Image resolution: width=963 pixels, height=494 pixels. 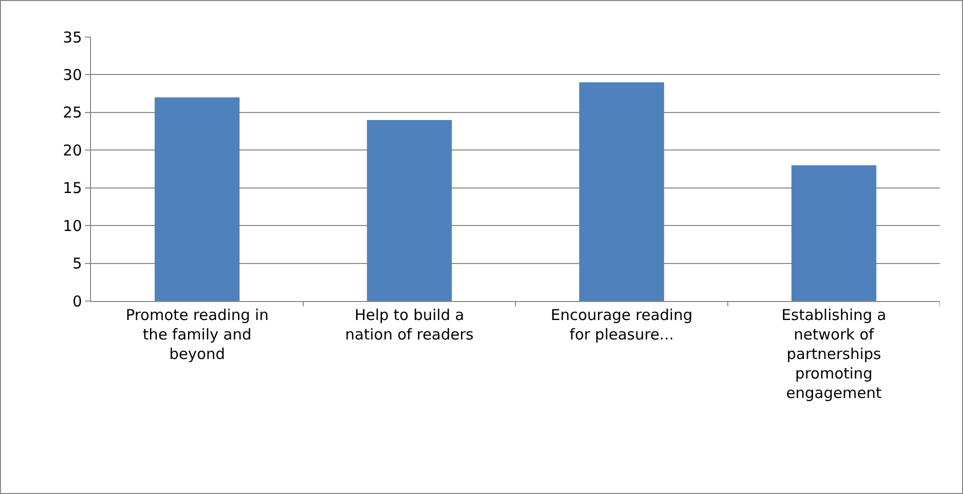 What do you see at coordinates (834, 354) in the screenshot?
I see `x-tick-label: Establishing a network of partnerships promoting engagement` at bounding box center [834, 354].